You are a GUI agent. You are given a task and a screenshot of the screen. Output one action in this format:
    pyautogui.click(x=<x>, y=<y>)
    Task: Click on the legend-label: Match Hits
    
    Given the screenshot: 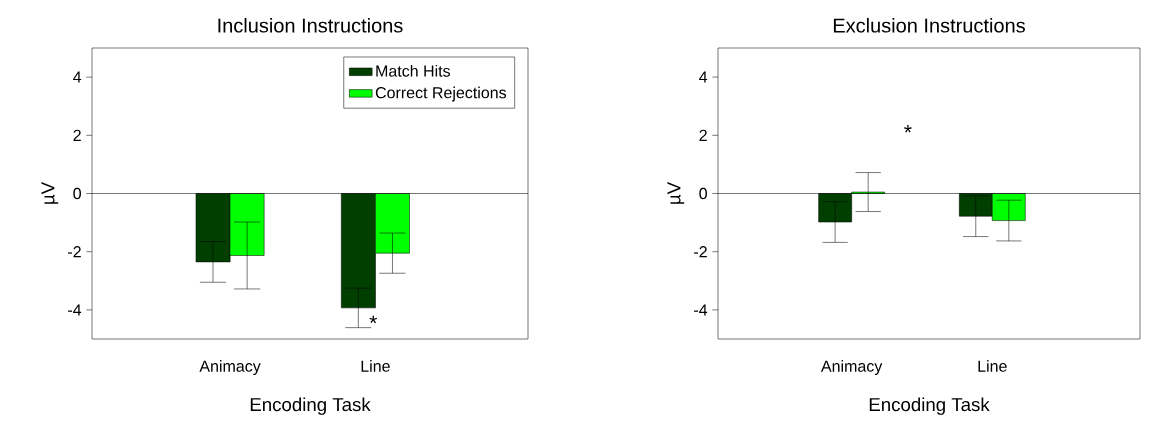 What is the action you would take?
    pyautogui.click(x=413, y=71)
    